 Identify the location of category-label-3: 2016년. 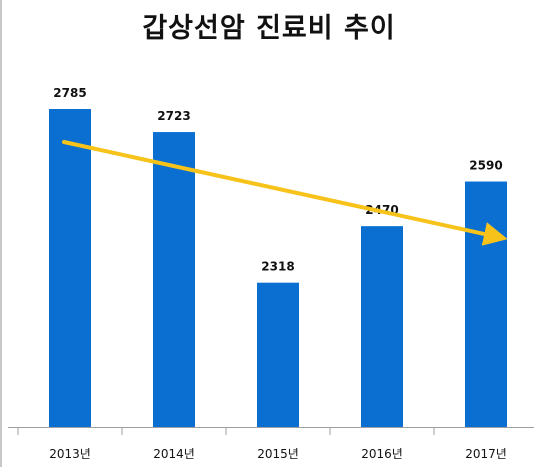
(382, 454).